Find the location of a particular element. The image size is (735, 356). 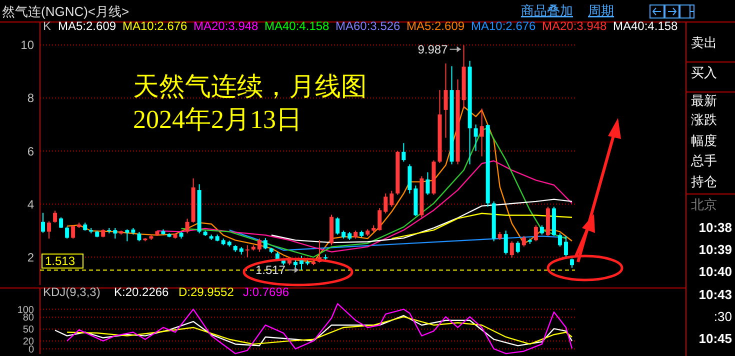

text: 卖出 is located at coordinates (704, 42).